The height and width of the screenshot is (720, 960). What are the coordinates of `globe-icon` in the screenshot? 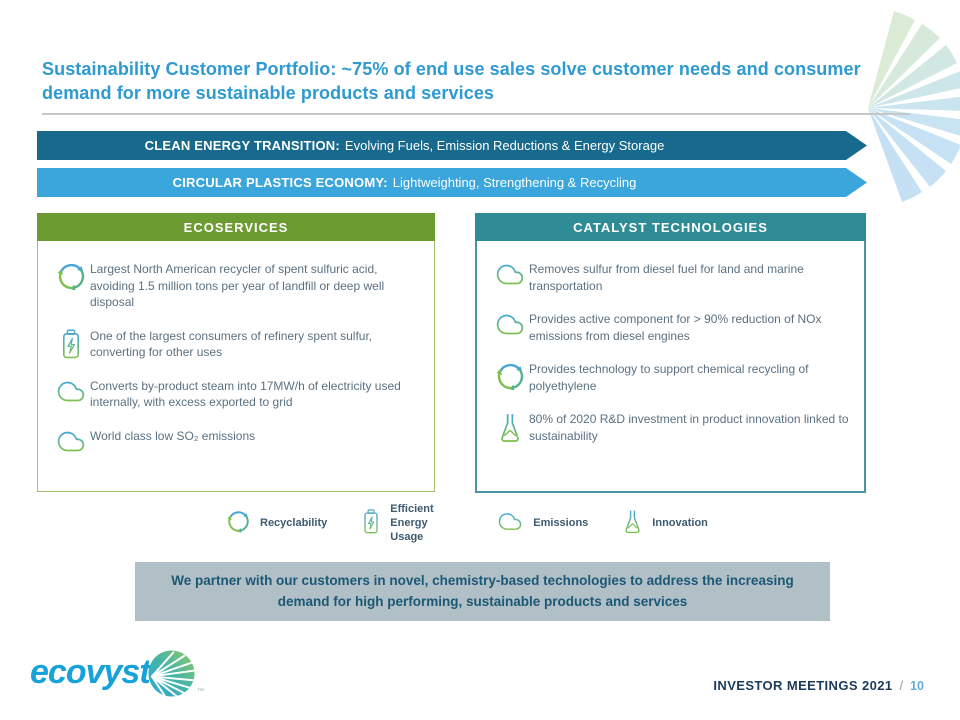 It's located at (171, 673).